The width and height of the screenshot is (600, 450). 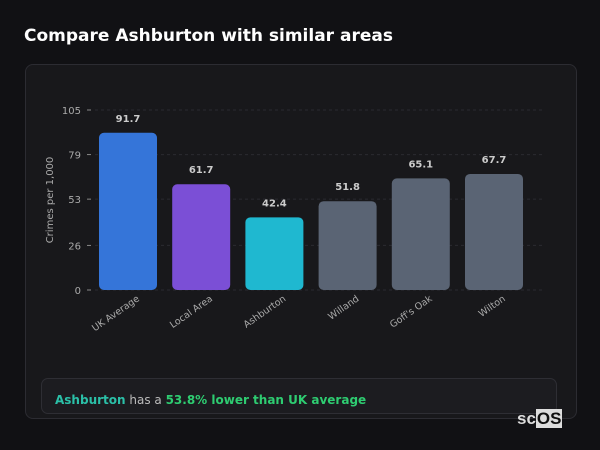 What do you see at coordinates (116, 313) in the screenshot?
I see `x-tick-label: UK Average` at bounding box center [116, 313].